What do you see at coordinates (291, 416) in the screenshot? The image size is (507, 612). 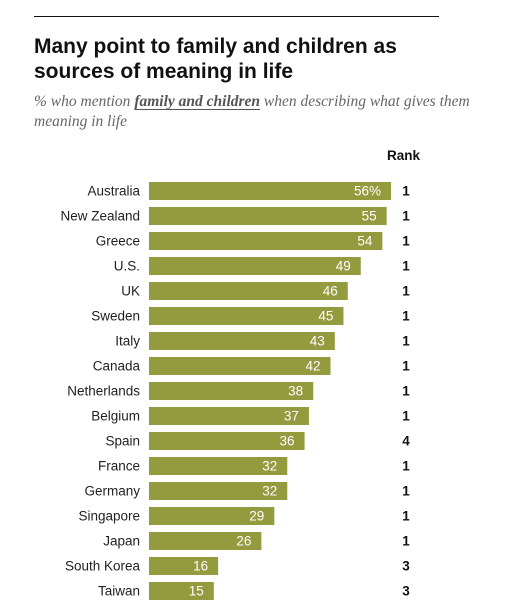 I see `value-label-belgium: 37` at bounding box center [291, 416].